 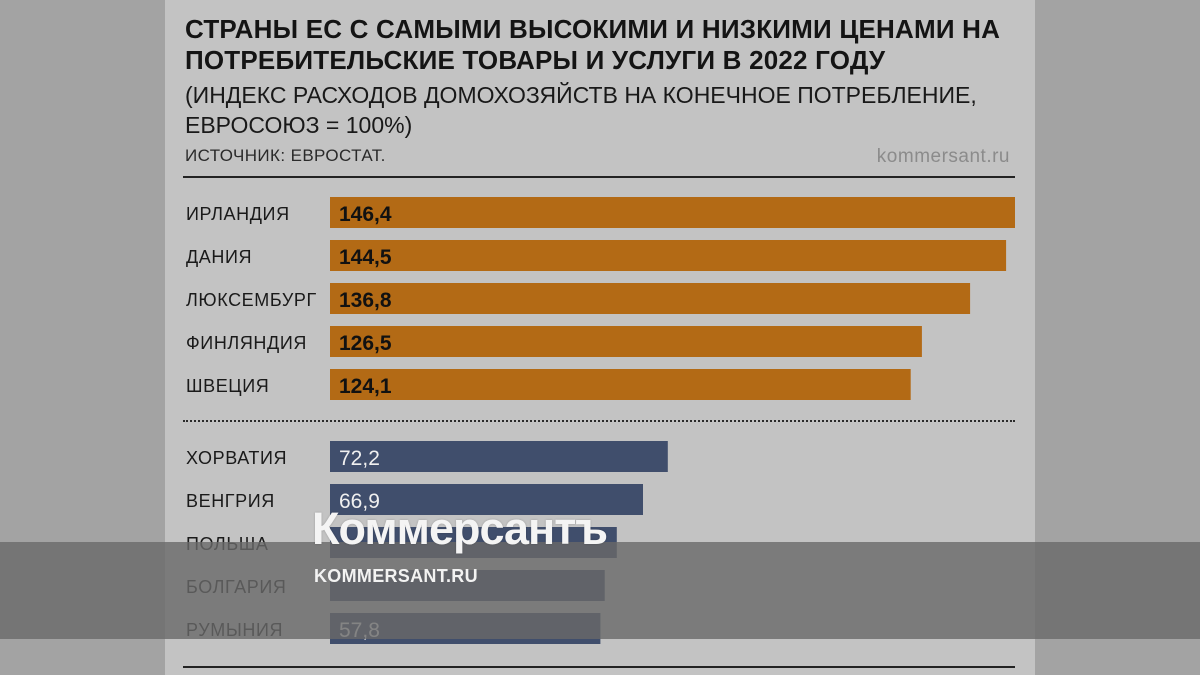 What do you see at coordinates (365, 214) in the screenshot?
I see `value-label: 146,4` at bounding box center [365, 214].